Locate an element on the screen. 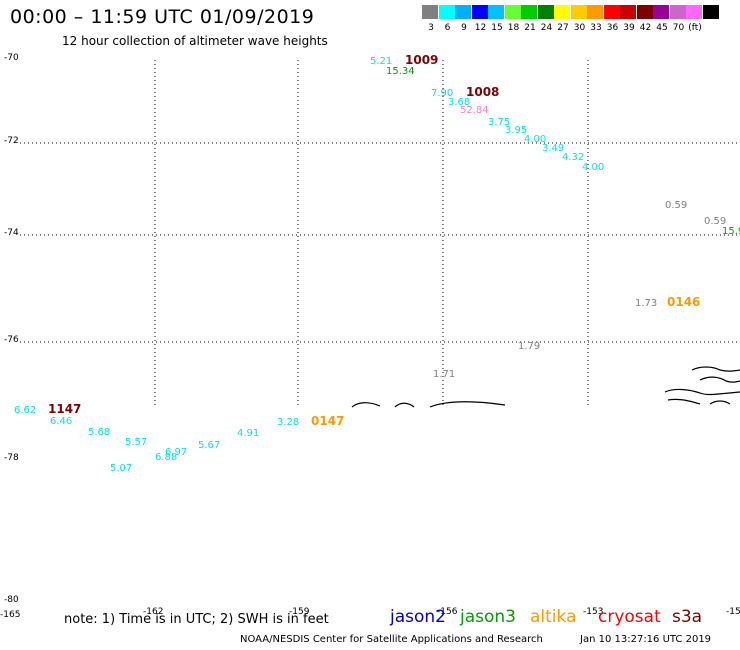 The height and width of the screenshot is (650, 740). legend-altika: altika is located at coordinates (553, 617).